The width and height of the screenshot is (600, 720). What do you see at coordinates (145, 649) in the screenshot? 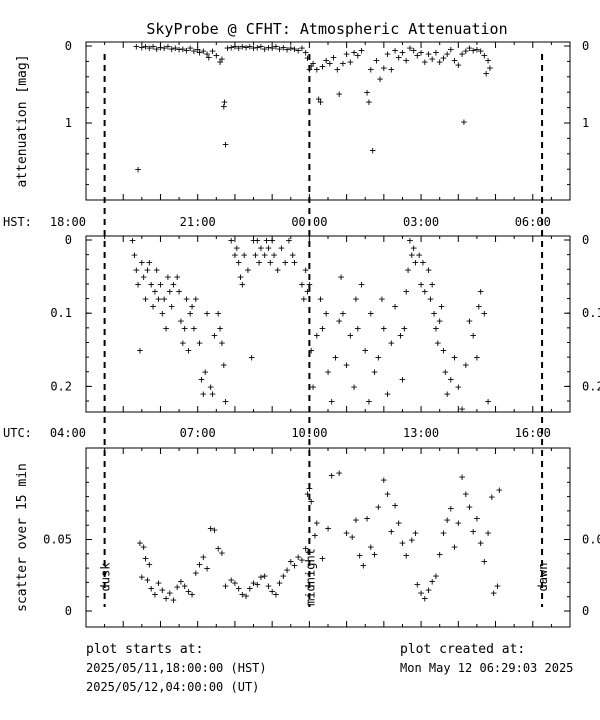
I see `plot-start-label: plot starts at:` at bounding box center [145, 649].